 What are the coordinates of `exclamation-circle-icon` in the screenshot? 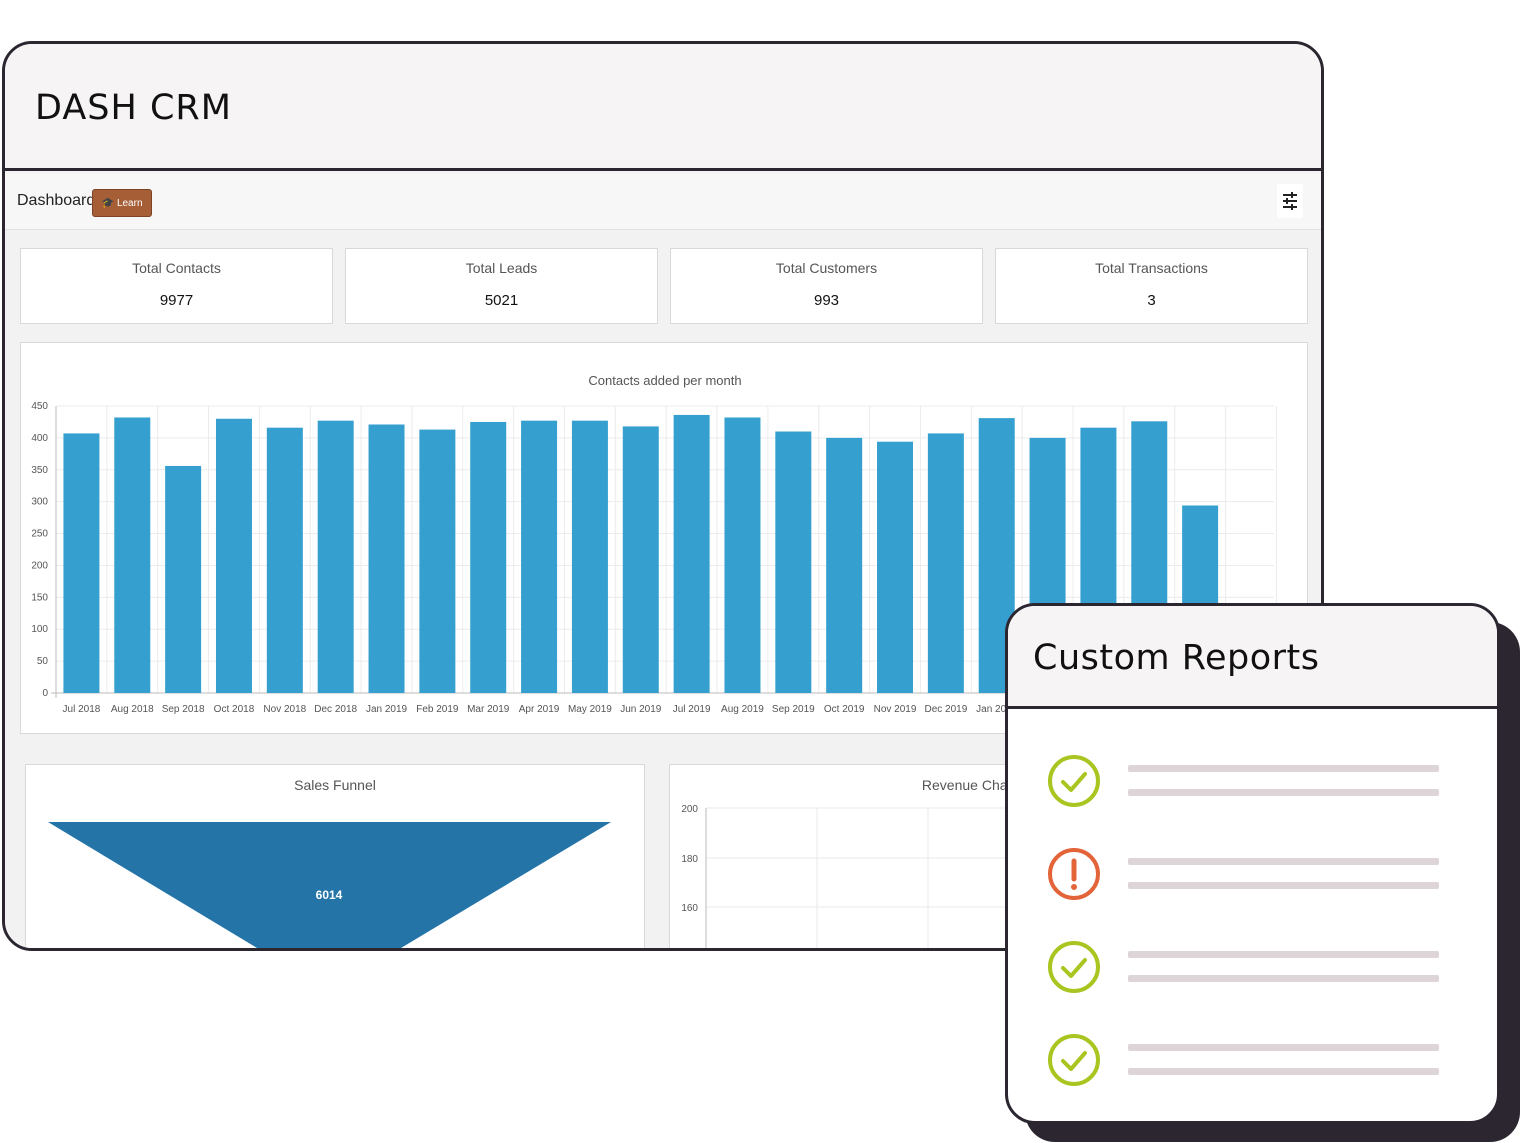 It's located at (1074, 874).